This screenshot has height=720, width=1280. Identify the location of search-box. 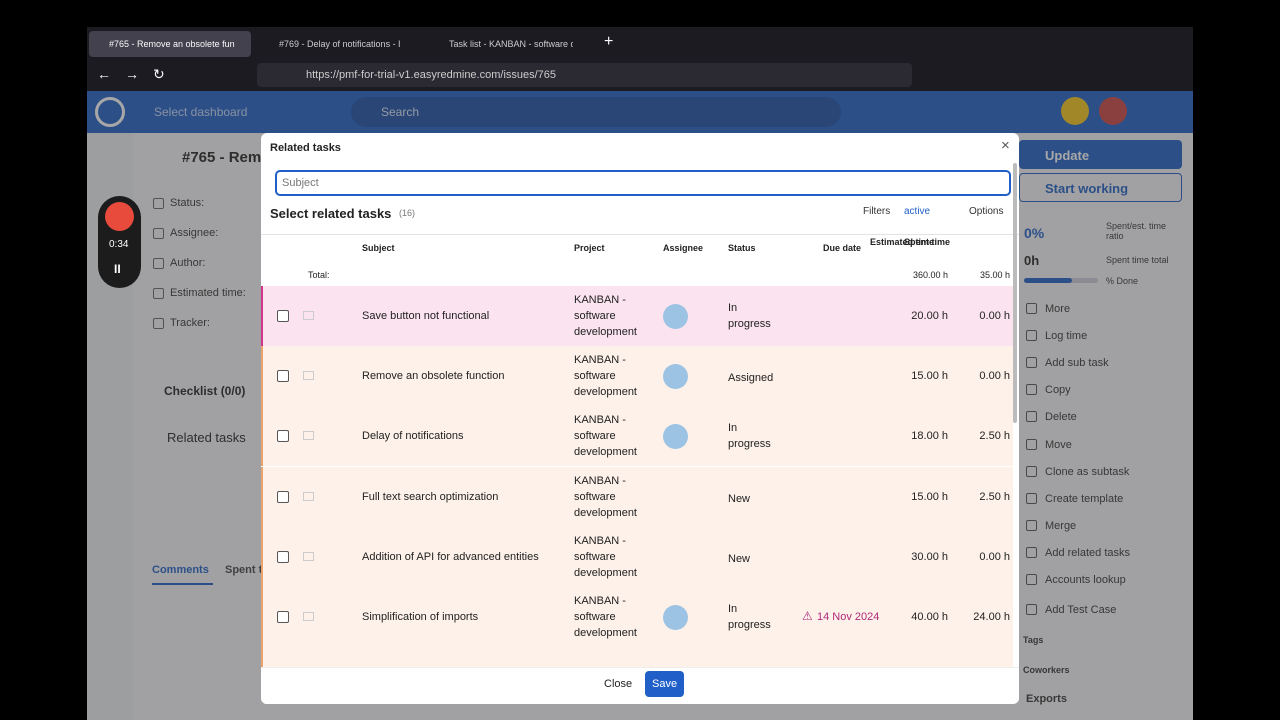
(596, 112).